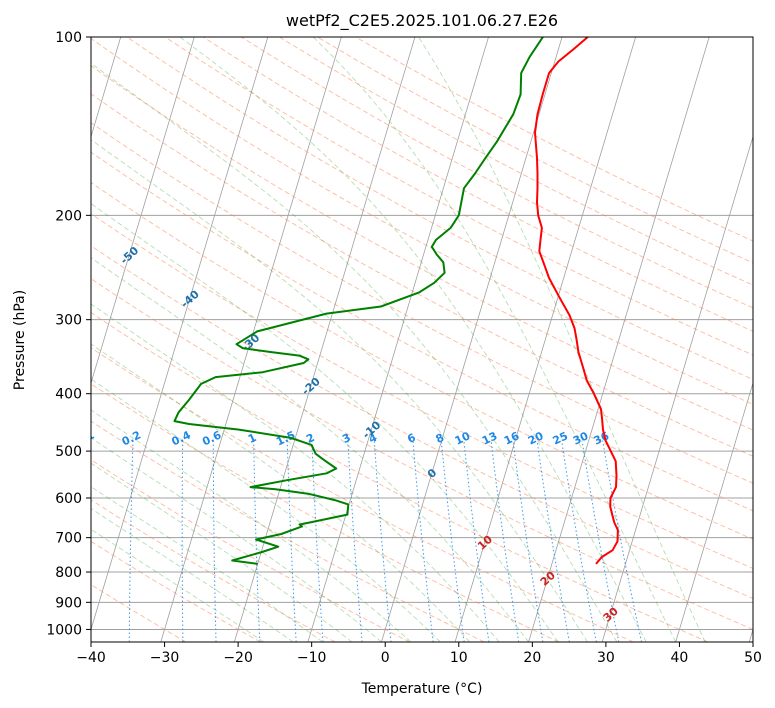 This screenshot has width=775, height=708. I want to click on isotherm-label: -40, so click(190, 298).